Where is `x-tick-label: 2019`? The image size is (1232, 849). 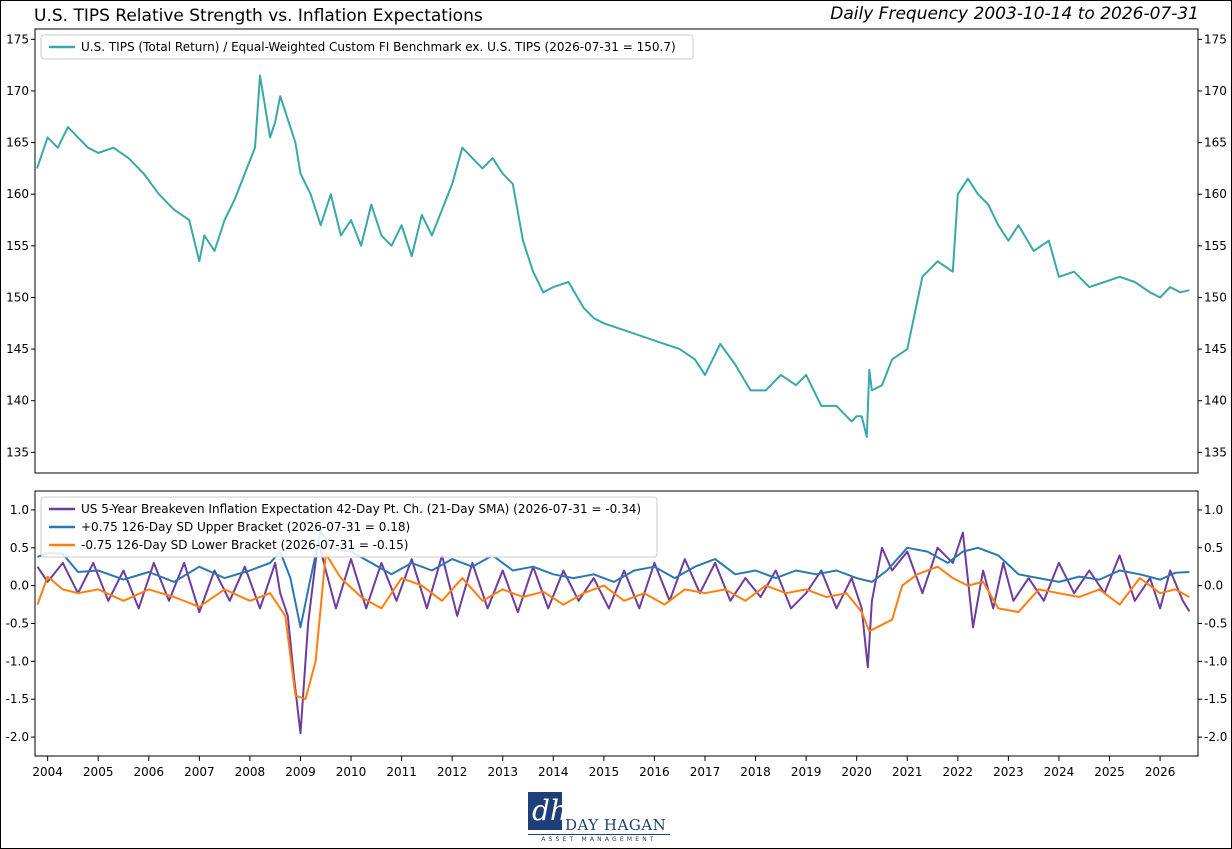
x-tick-label: 2019 is located at coordinates (806, 772).